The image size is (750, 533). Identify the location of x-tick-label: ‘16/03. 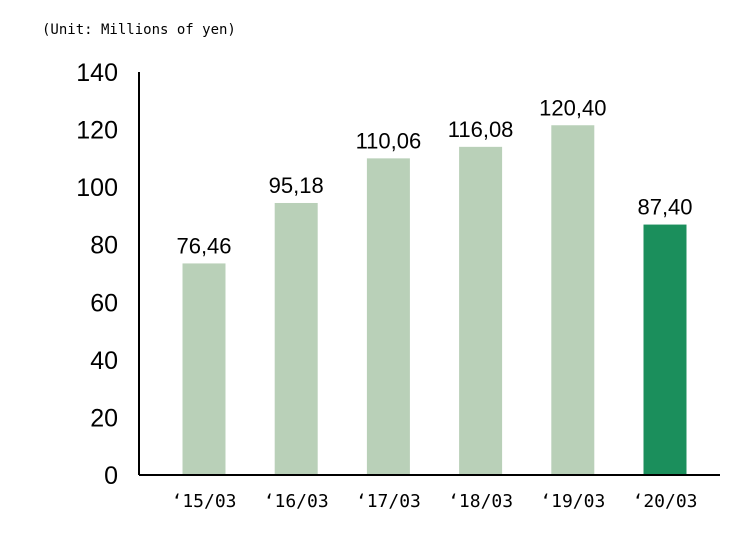
(296, 501).